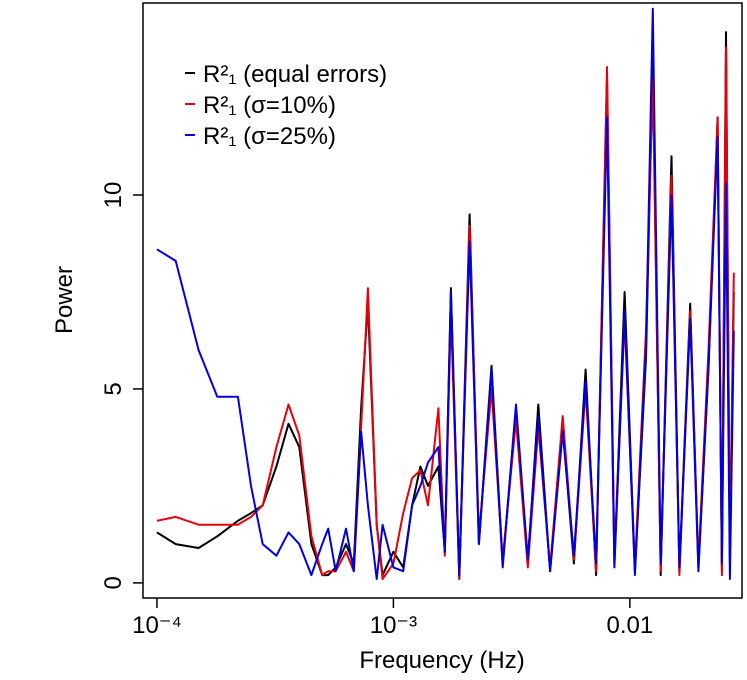  Describe the element at coordinates (113, 388) in the screenshot. I see `y-tick-label: 5` at that location.